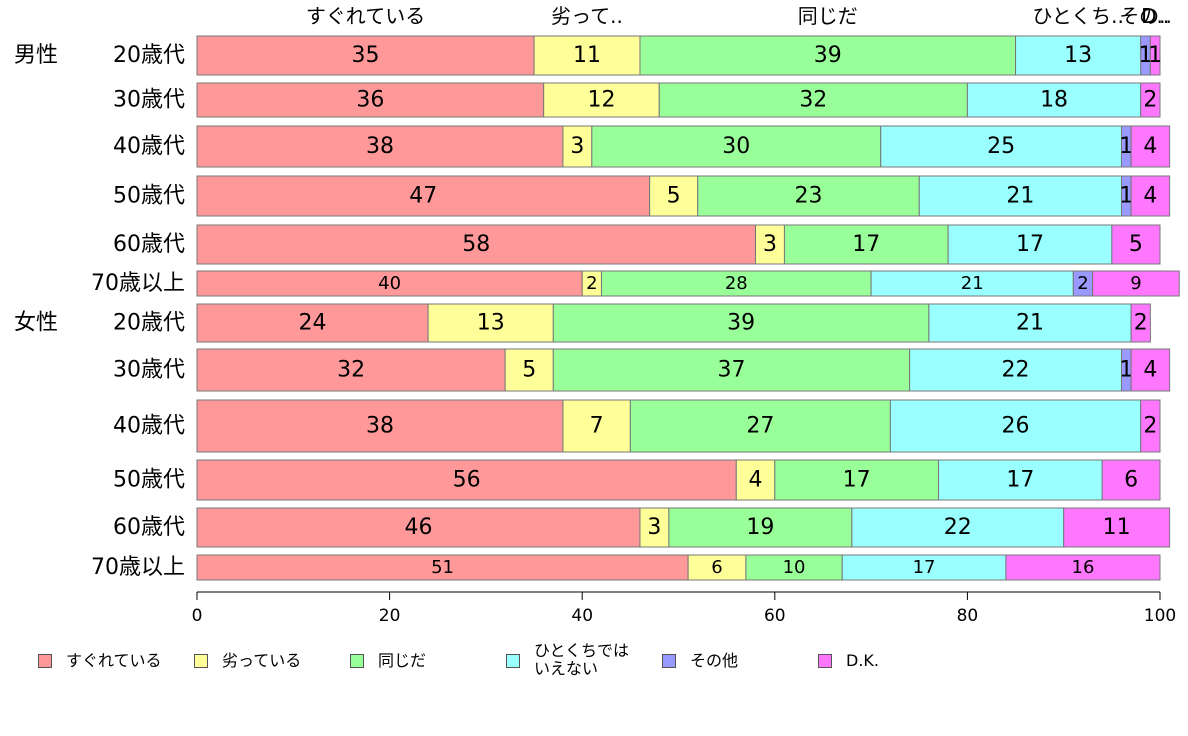 The height and width of the screenshot is (736, 1188). What do you see at coordinates (357, 661) in the screenshot?
I see `legend-swatch-same` at bounding box center [357, 661].